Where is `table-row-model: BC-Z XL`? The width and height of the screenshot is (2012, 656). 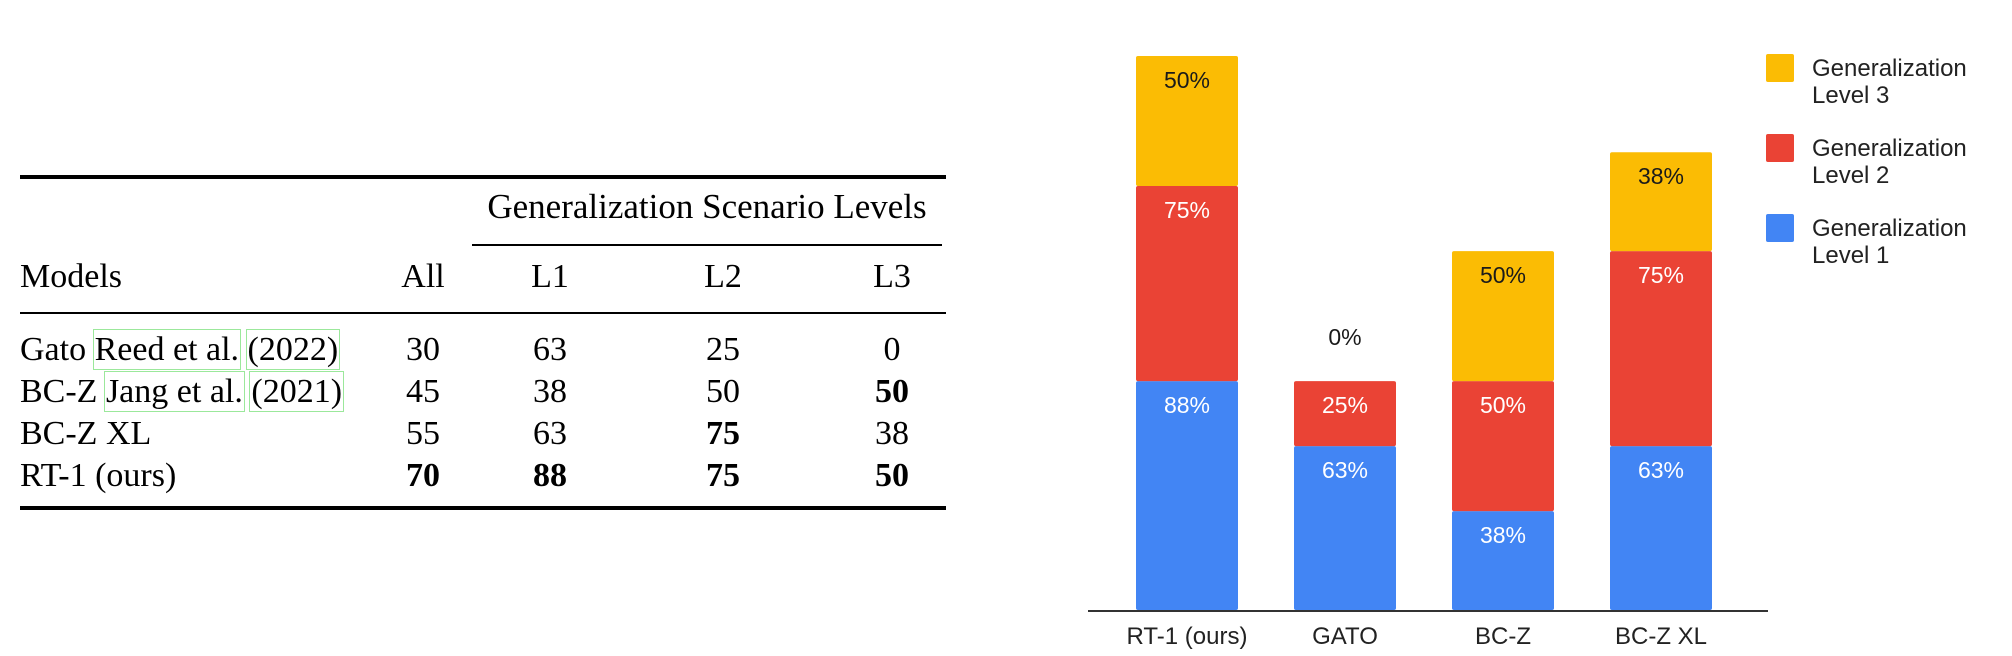
table-row-model: BC-Z XL is located at coordinates (86, 433).